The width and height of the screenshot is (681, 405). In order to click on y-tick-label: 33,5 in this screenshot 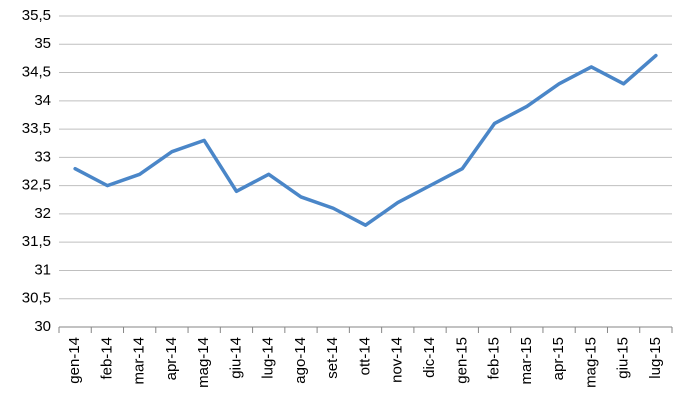, I will do `click(36, 128)`.